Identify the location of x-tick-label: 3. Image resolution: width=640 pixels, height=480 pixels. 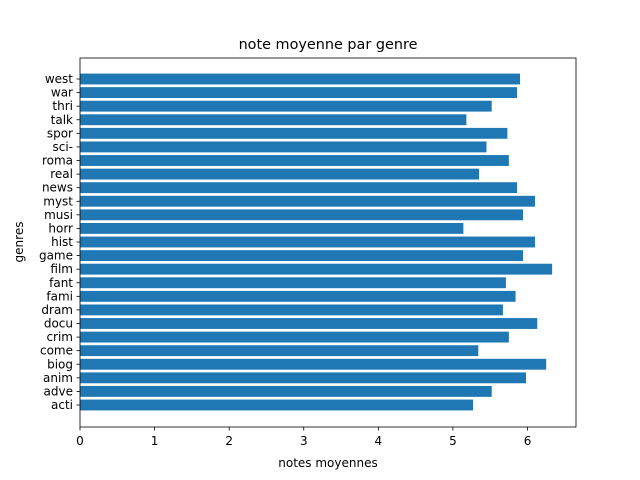
(304, 441).